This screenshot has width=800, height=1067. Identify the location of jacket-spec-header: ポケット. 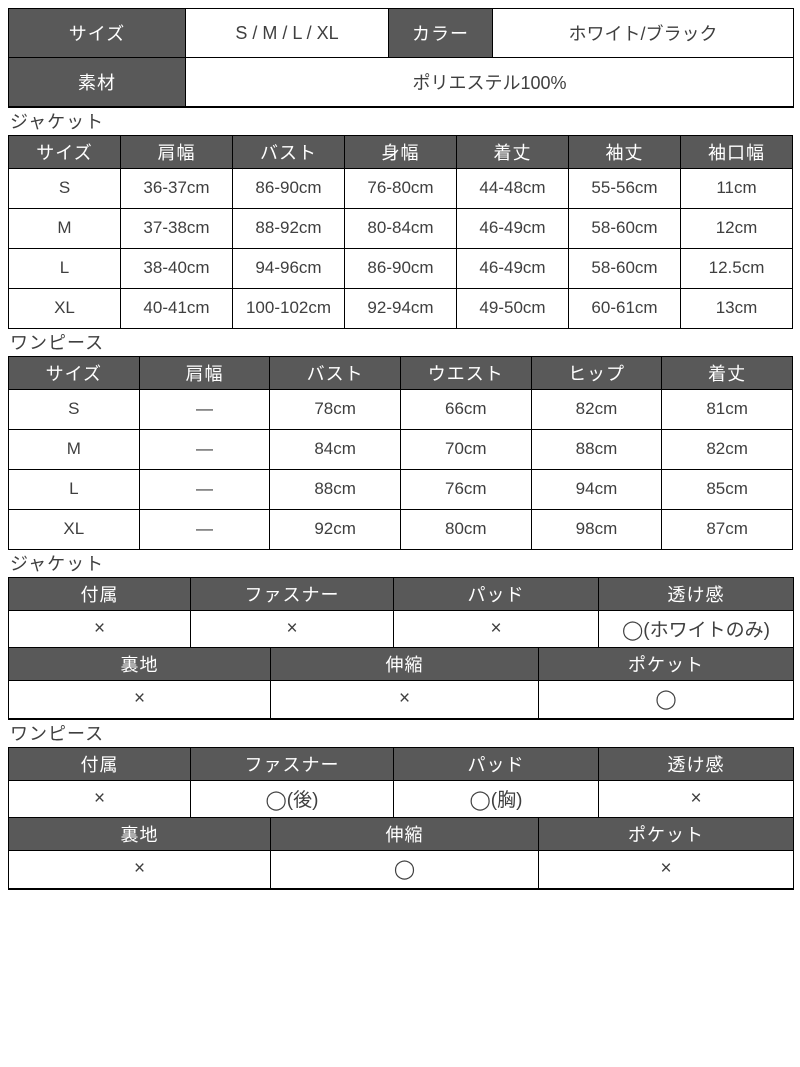
(666, 664).